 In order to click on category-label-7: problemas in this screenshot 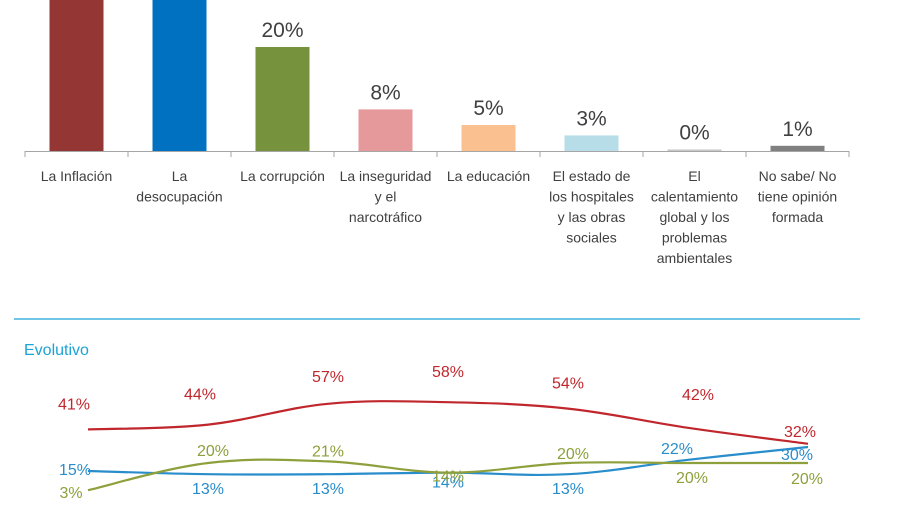, I will do `click(694, 238)`.